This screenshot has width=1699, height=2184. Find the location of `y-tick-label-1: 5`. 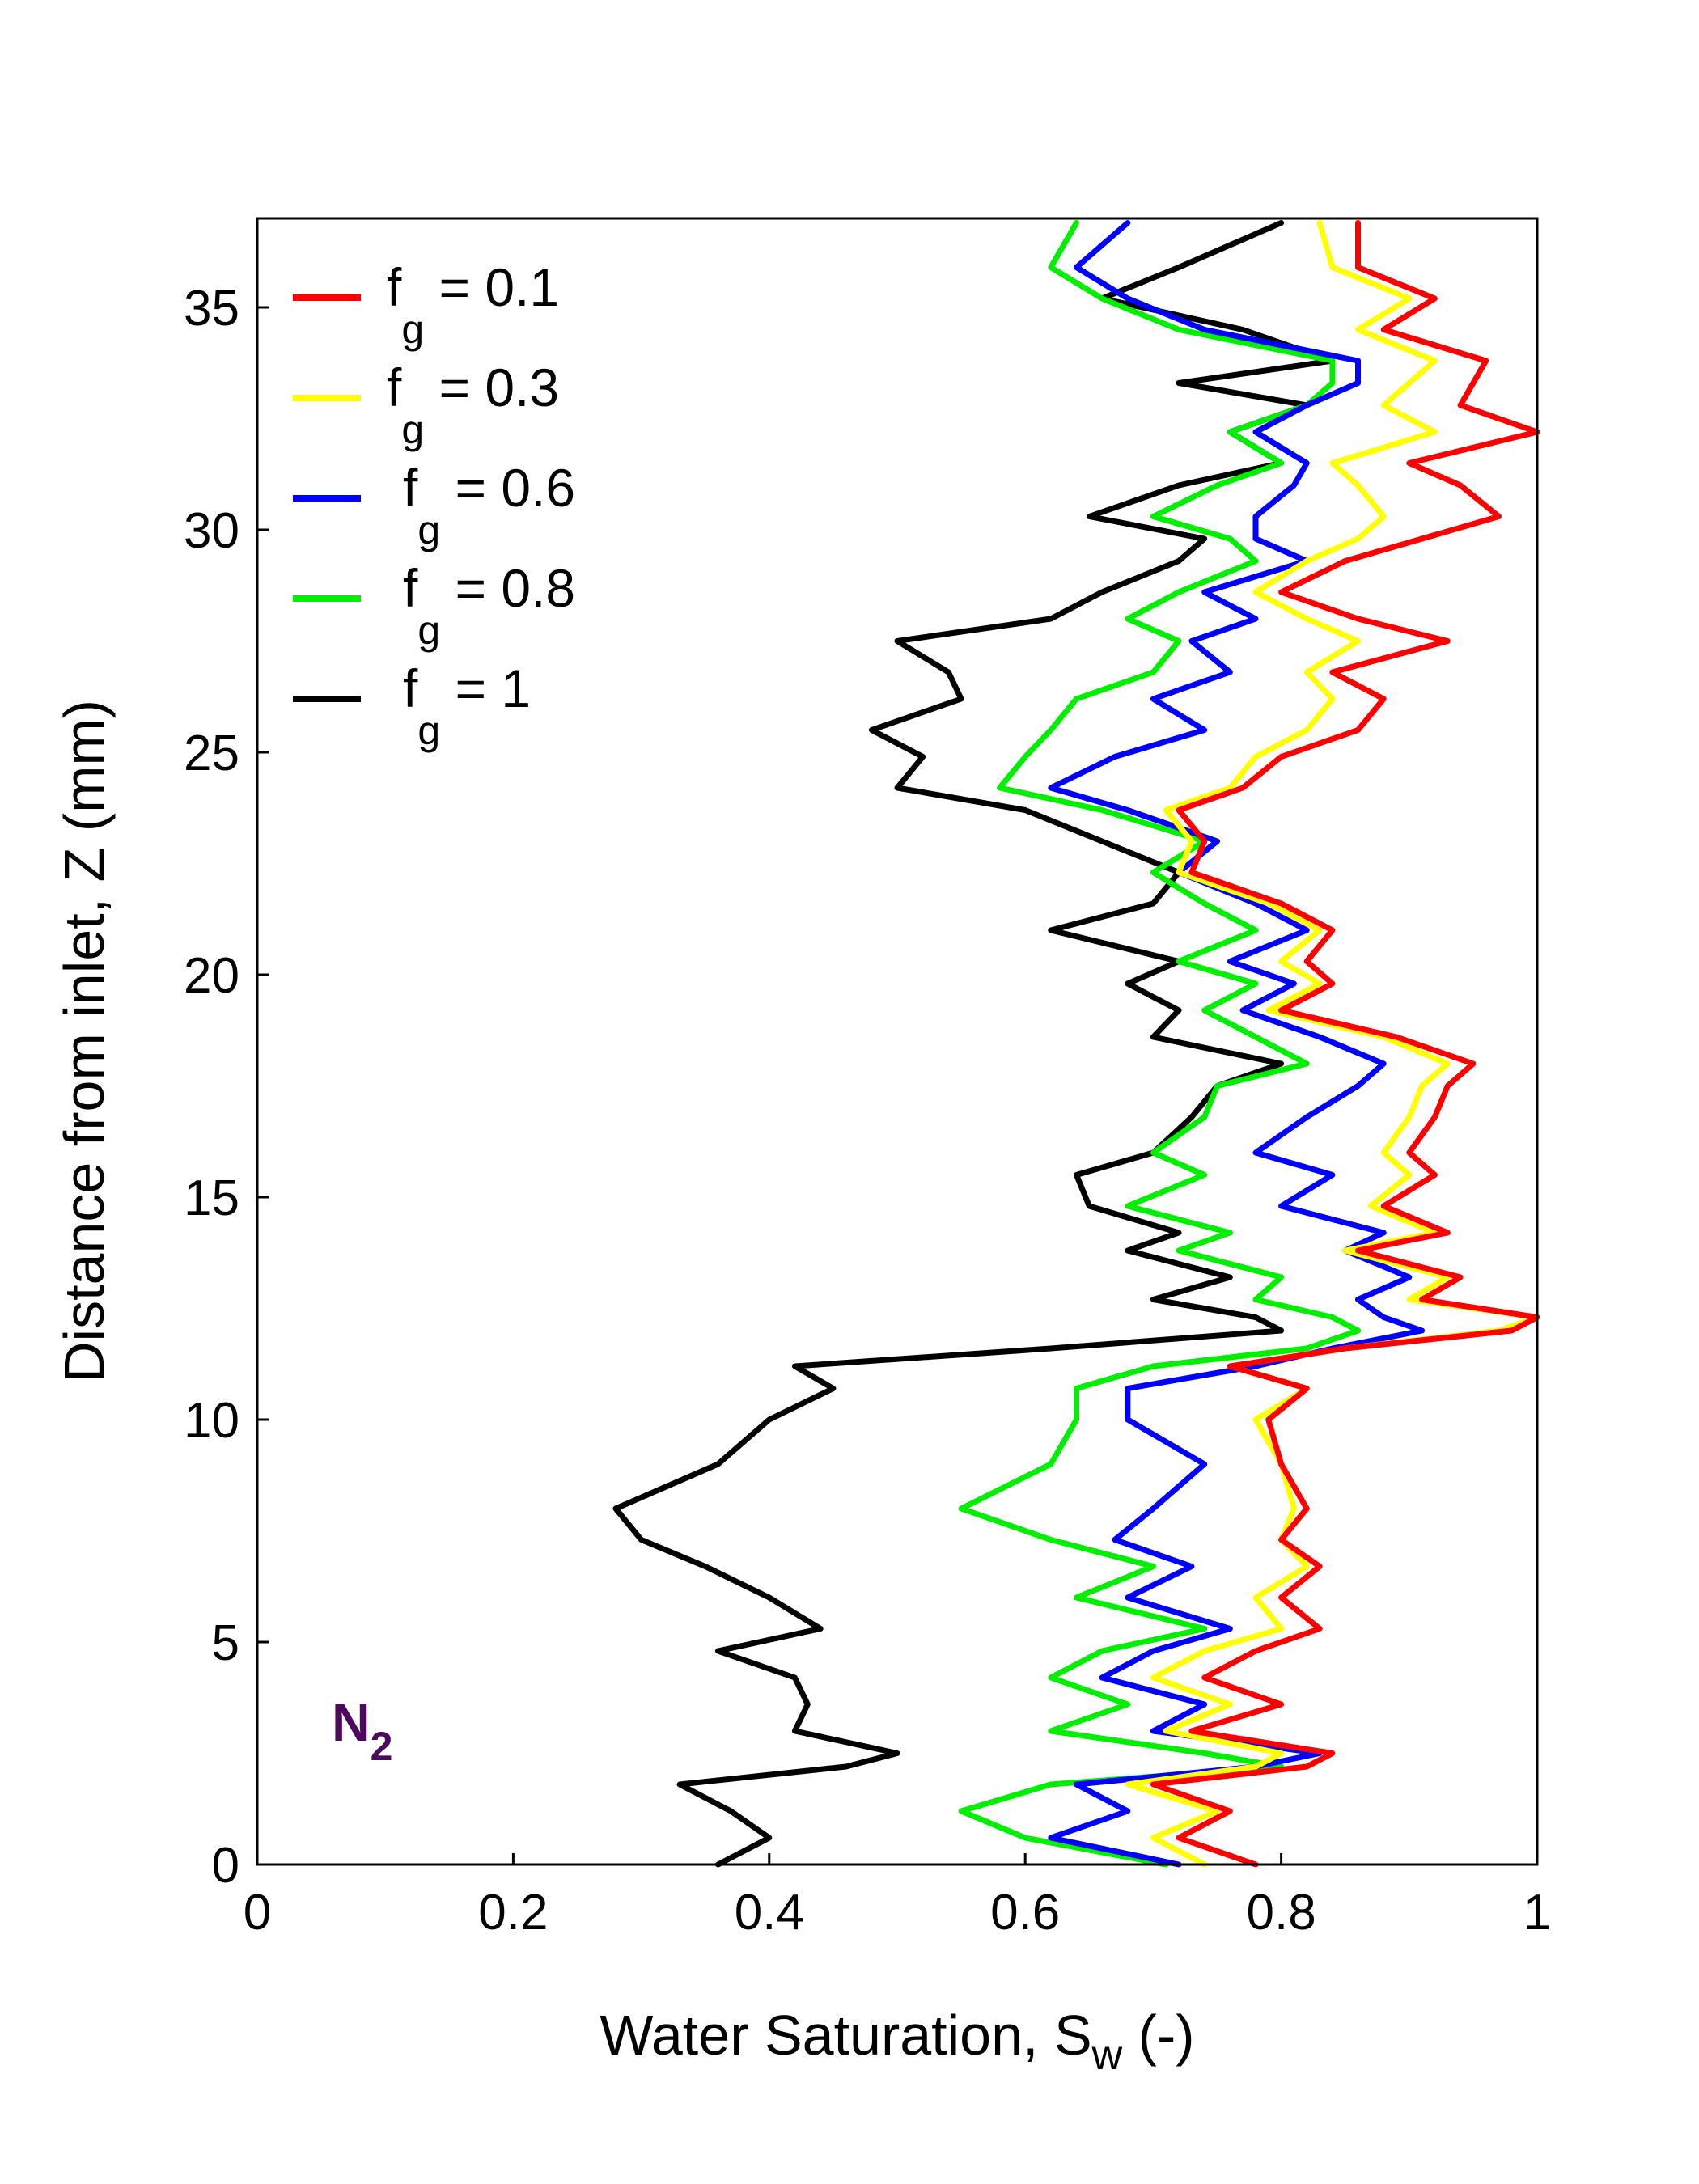

y-tick-label-1: 5 is located at coordinates (226, 1643).